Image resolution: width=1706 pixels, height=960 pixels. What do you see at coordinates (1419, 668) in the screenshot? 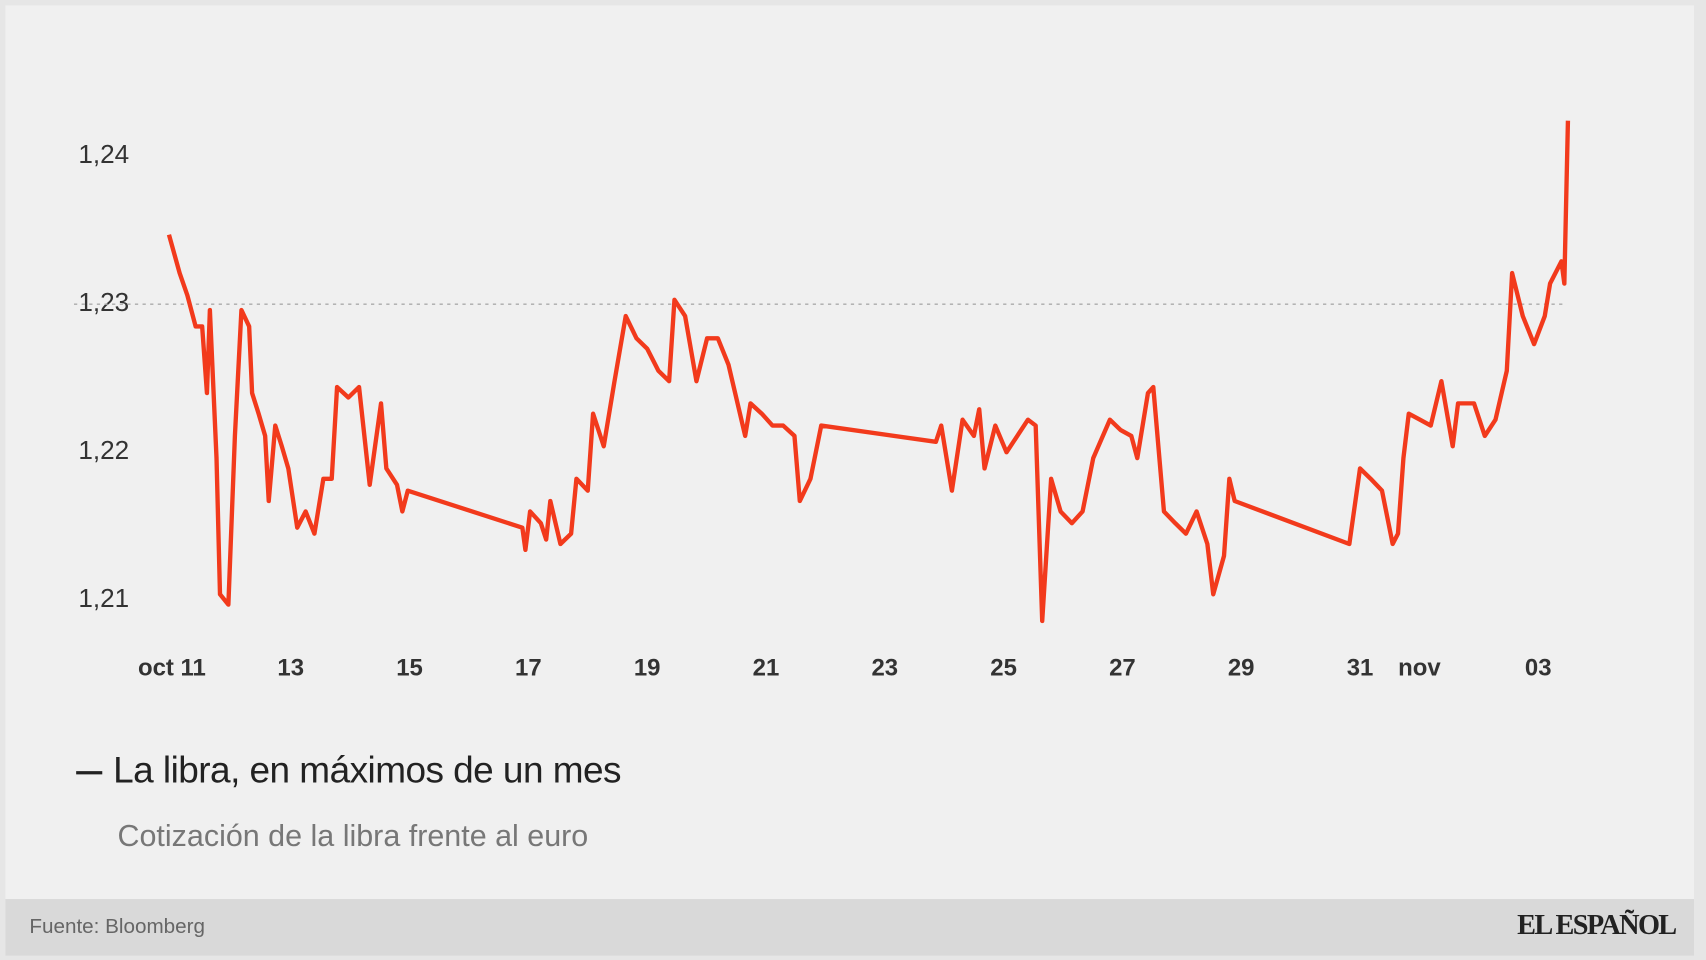
I see `x-tick-label: nov` at bounding box center [1419, 668].